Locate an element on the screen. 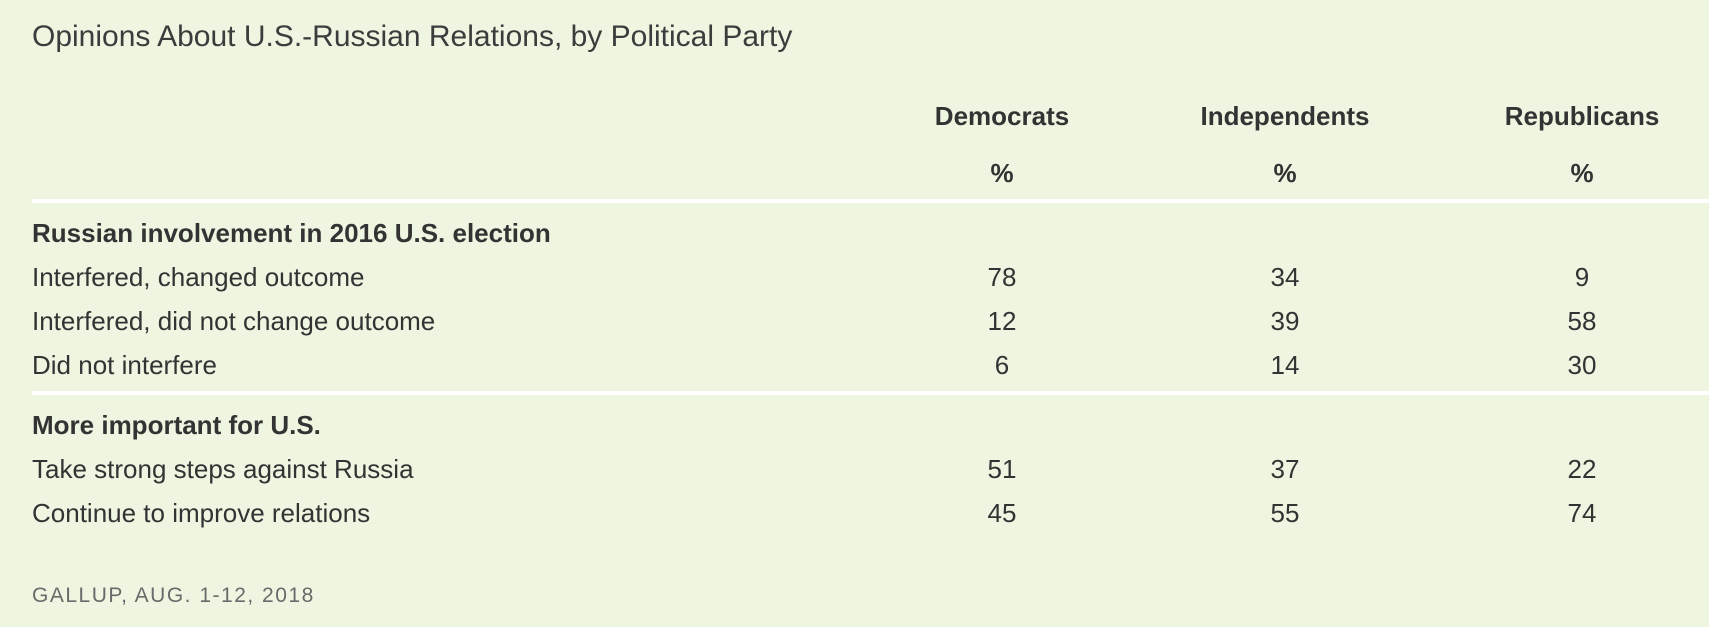 The width and height of the screenshot is (1709, 627). table-cell: 45 is located at coordinates (1002, 513).